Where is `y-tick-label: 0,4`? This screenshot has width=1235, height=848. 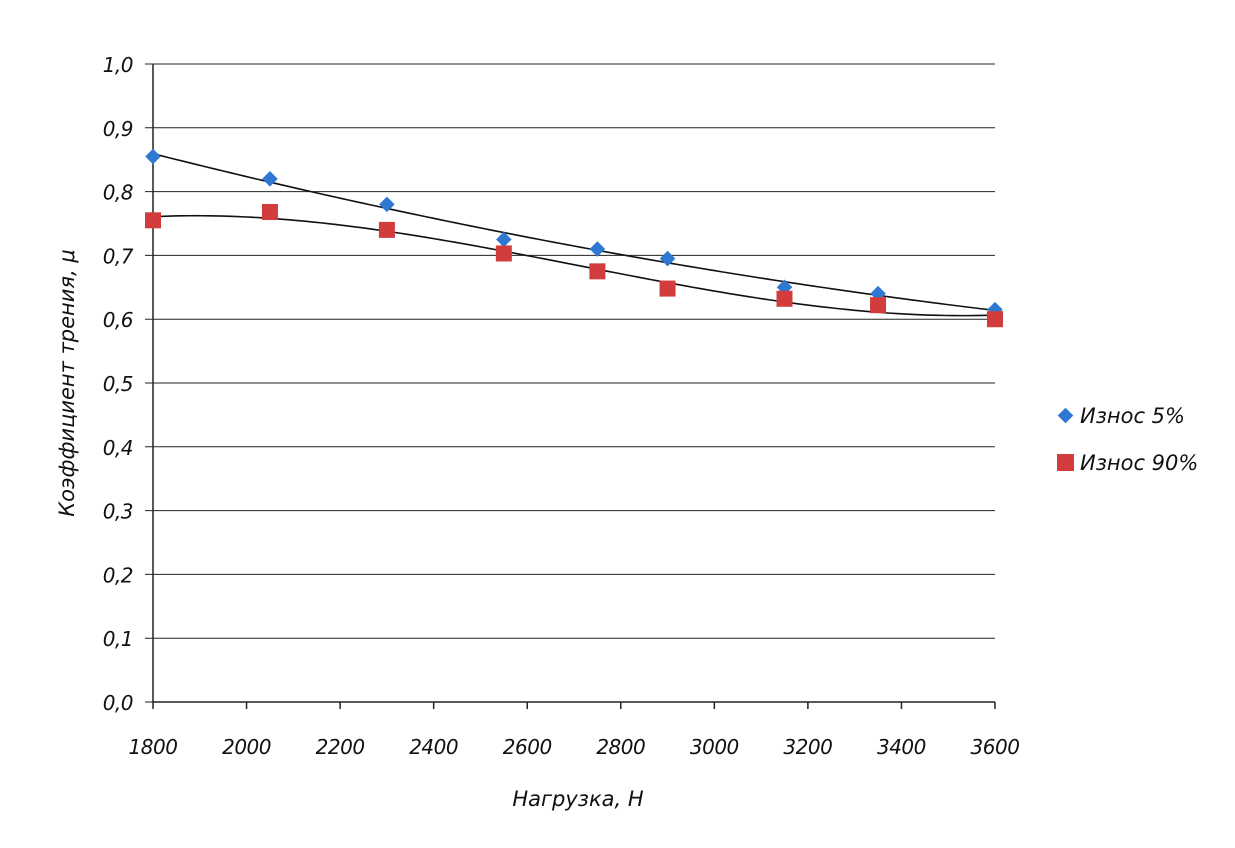
y-tick-label: 0,4 is located at coordinates (118, 448).